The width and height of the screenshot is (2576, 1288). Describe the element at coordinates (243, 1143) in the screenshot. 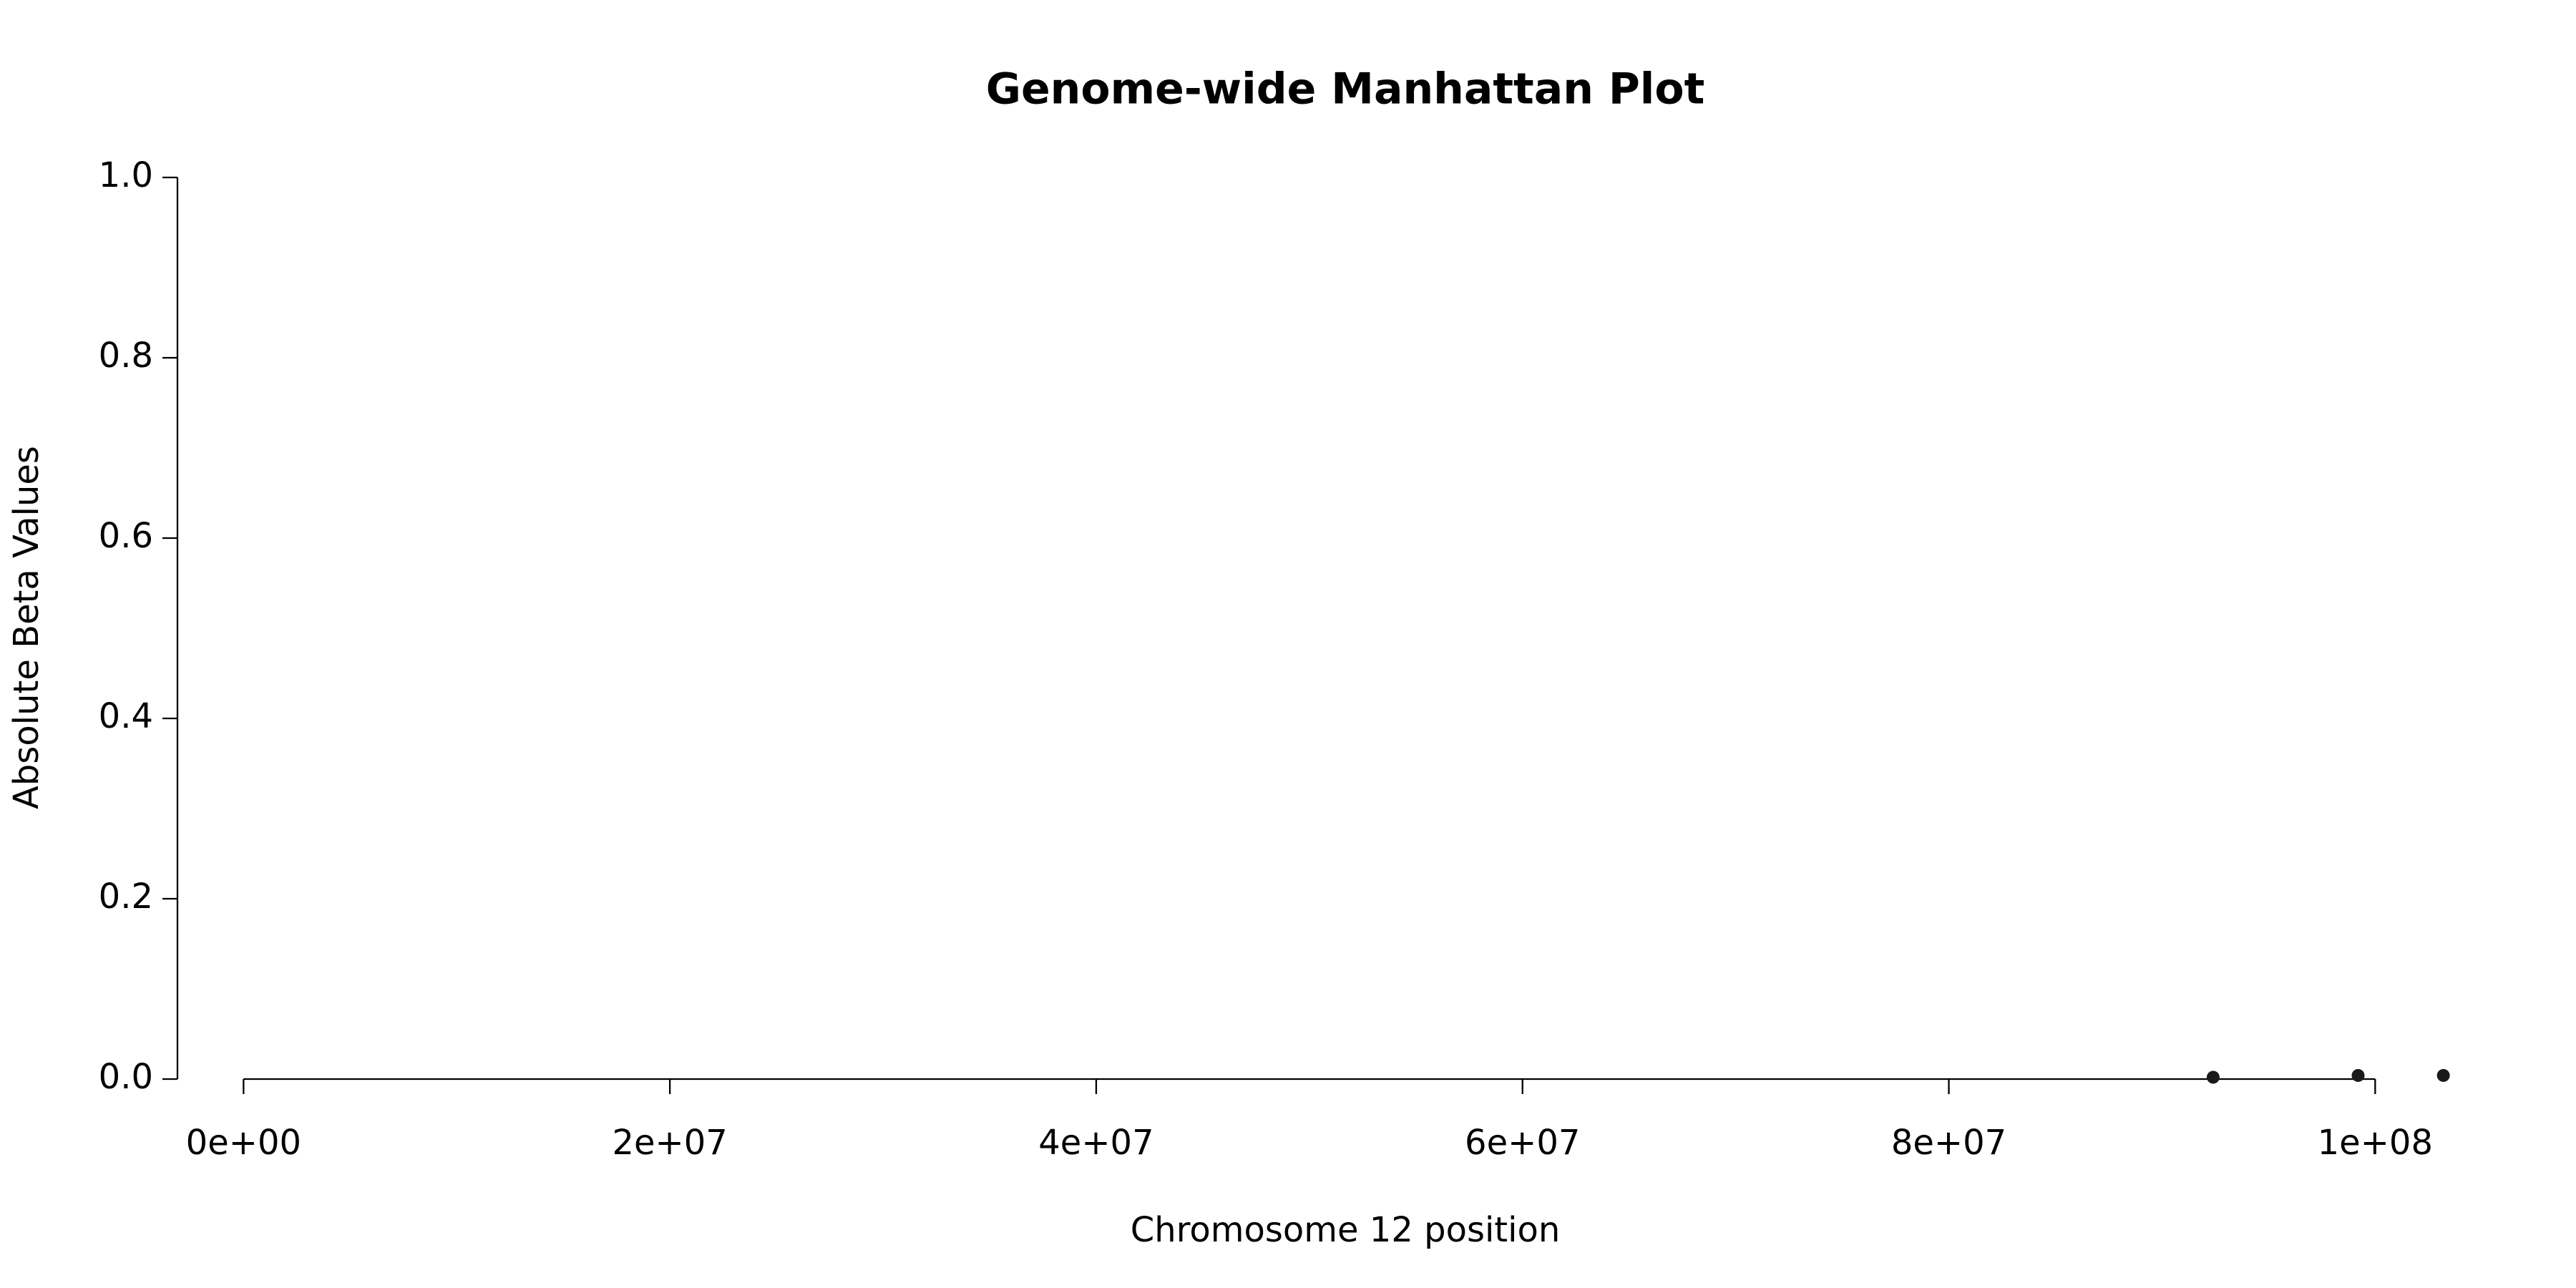

I see `x-tick-label: 0e+00` at that location.